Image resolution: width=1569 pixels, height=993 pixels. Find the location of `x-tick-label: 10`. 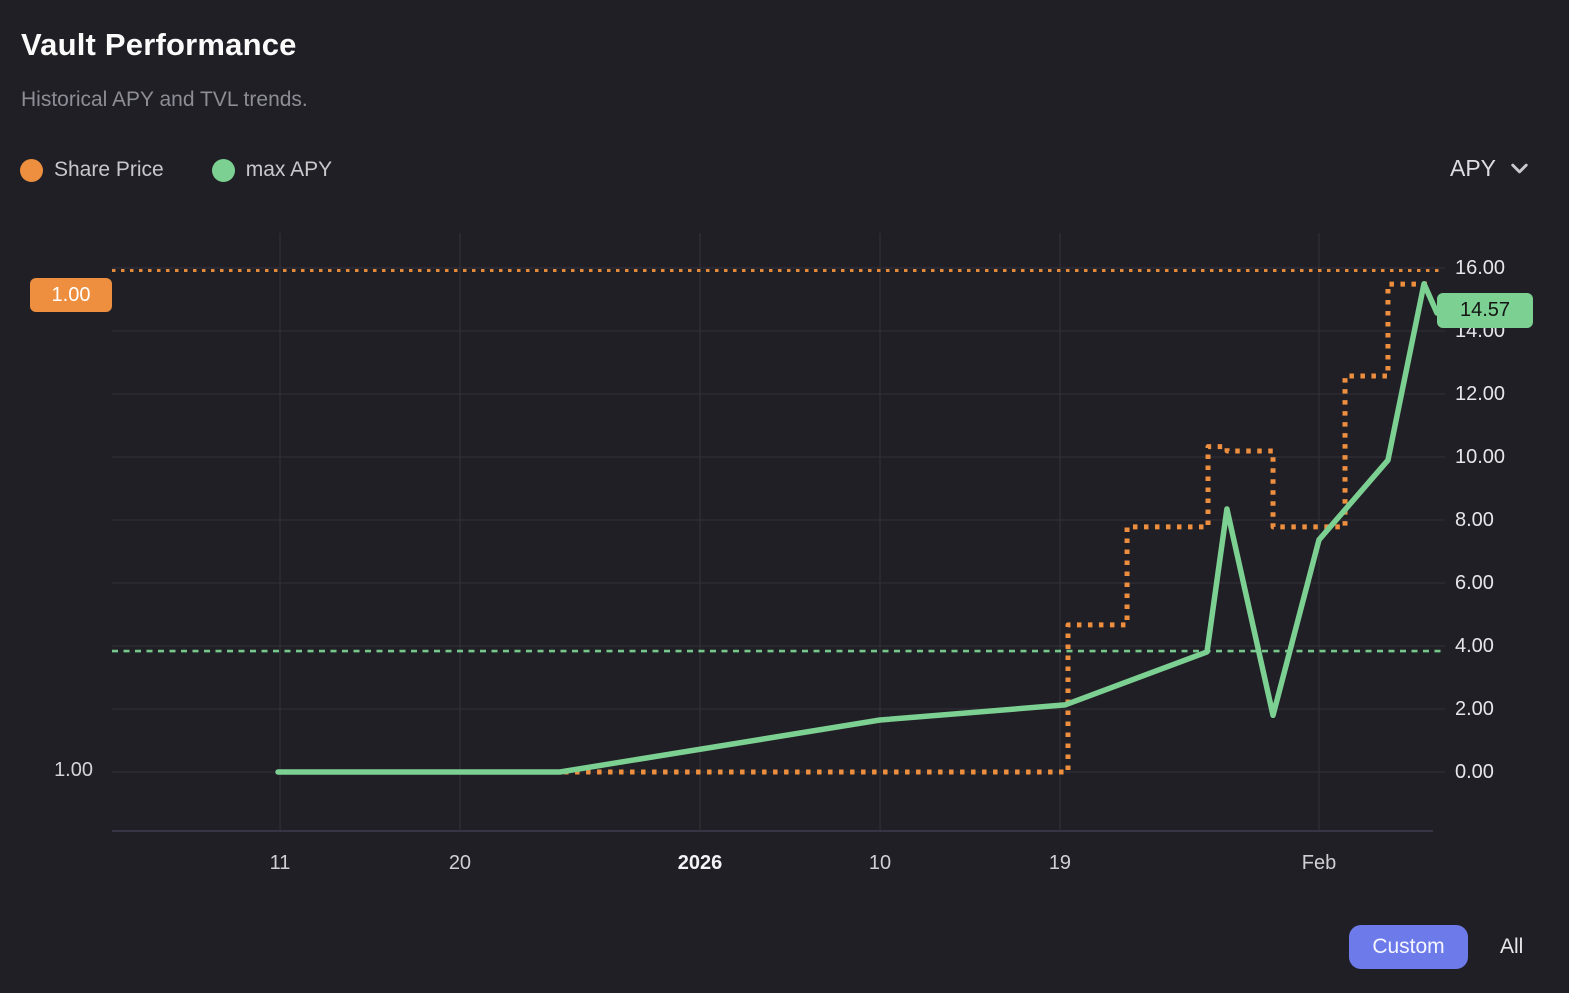

x-tick-label: 10 is located at coordinates (880, 863).